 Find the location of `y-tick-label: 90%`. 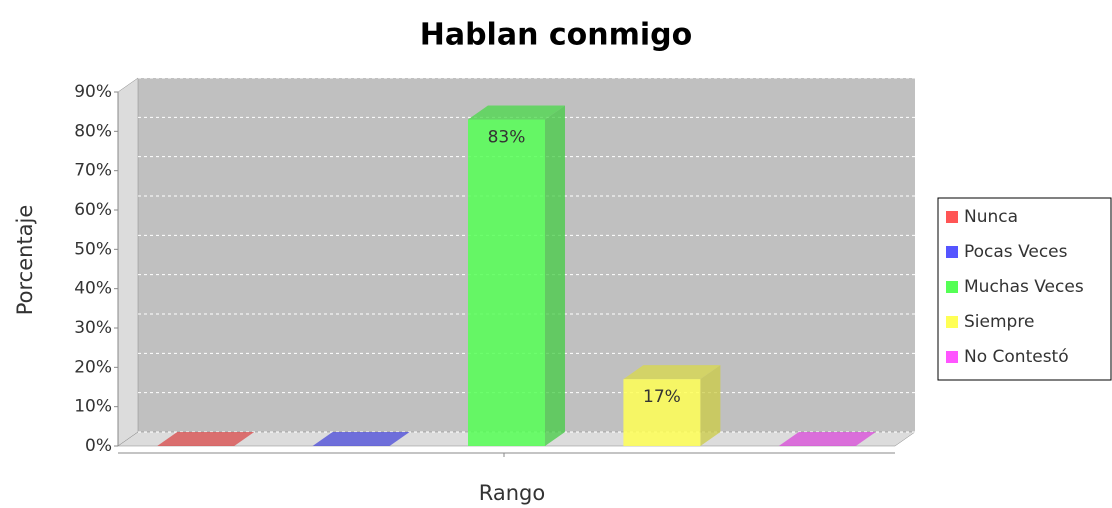

y-tick-label: 90% is located at coordinates (93, 92).